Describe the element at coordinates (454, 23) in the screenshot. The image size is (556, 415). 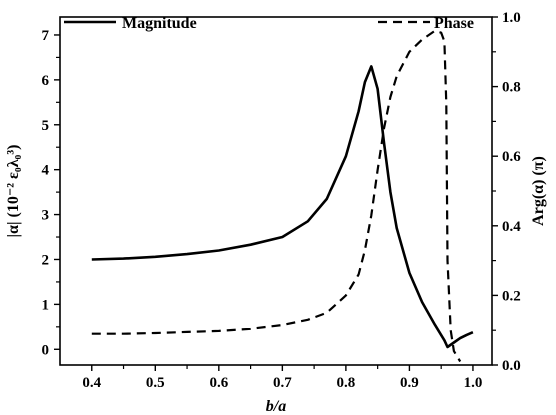
I see `legend-phase-label: Phase` at that location.